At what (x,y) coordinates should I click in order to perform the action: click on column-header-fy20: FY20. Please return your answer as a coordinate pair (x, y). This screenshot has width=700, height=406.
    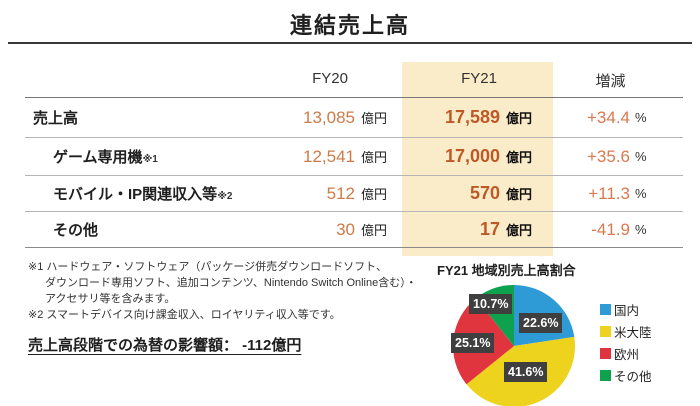
    Looking at the image, I should click on (330, 78).